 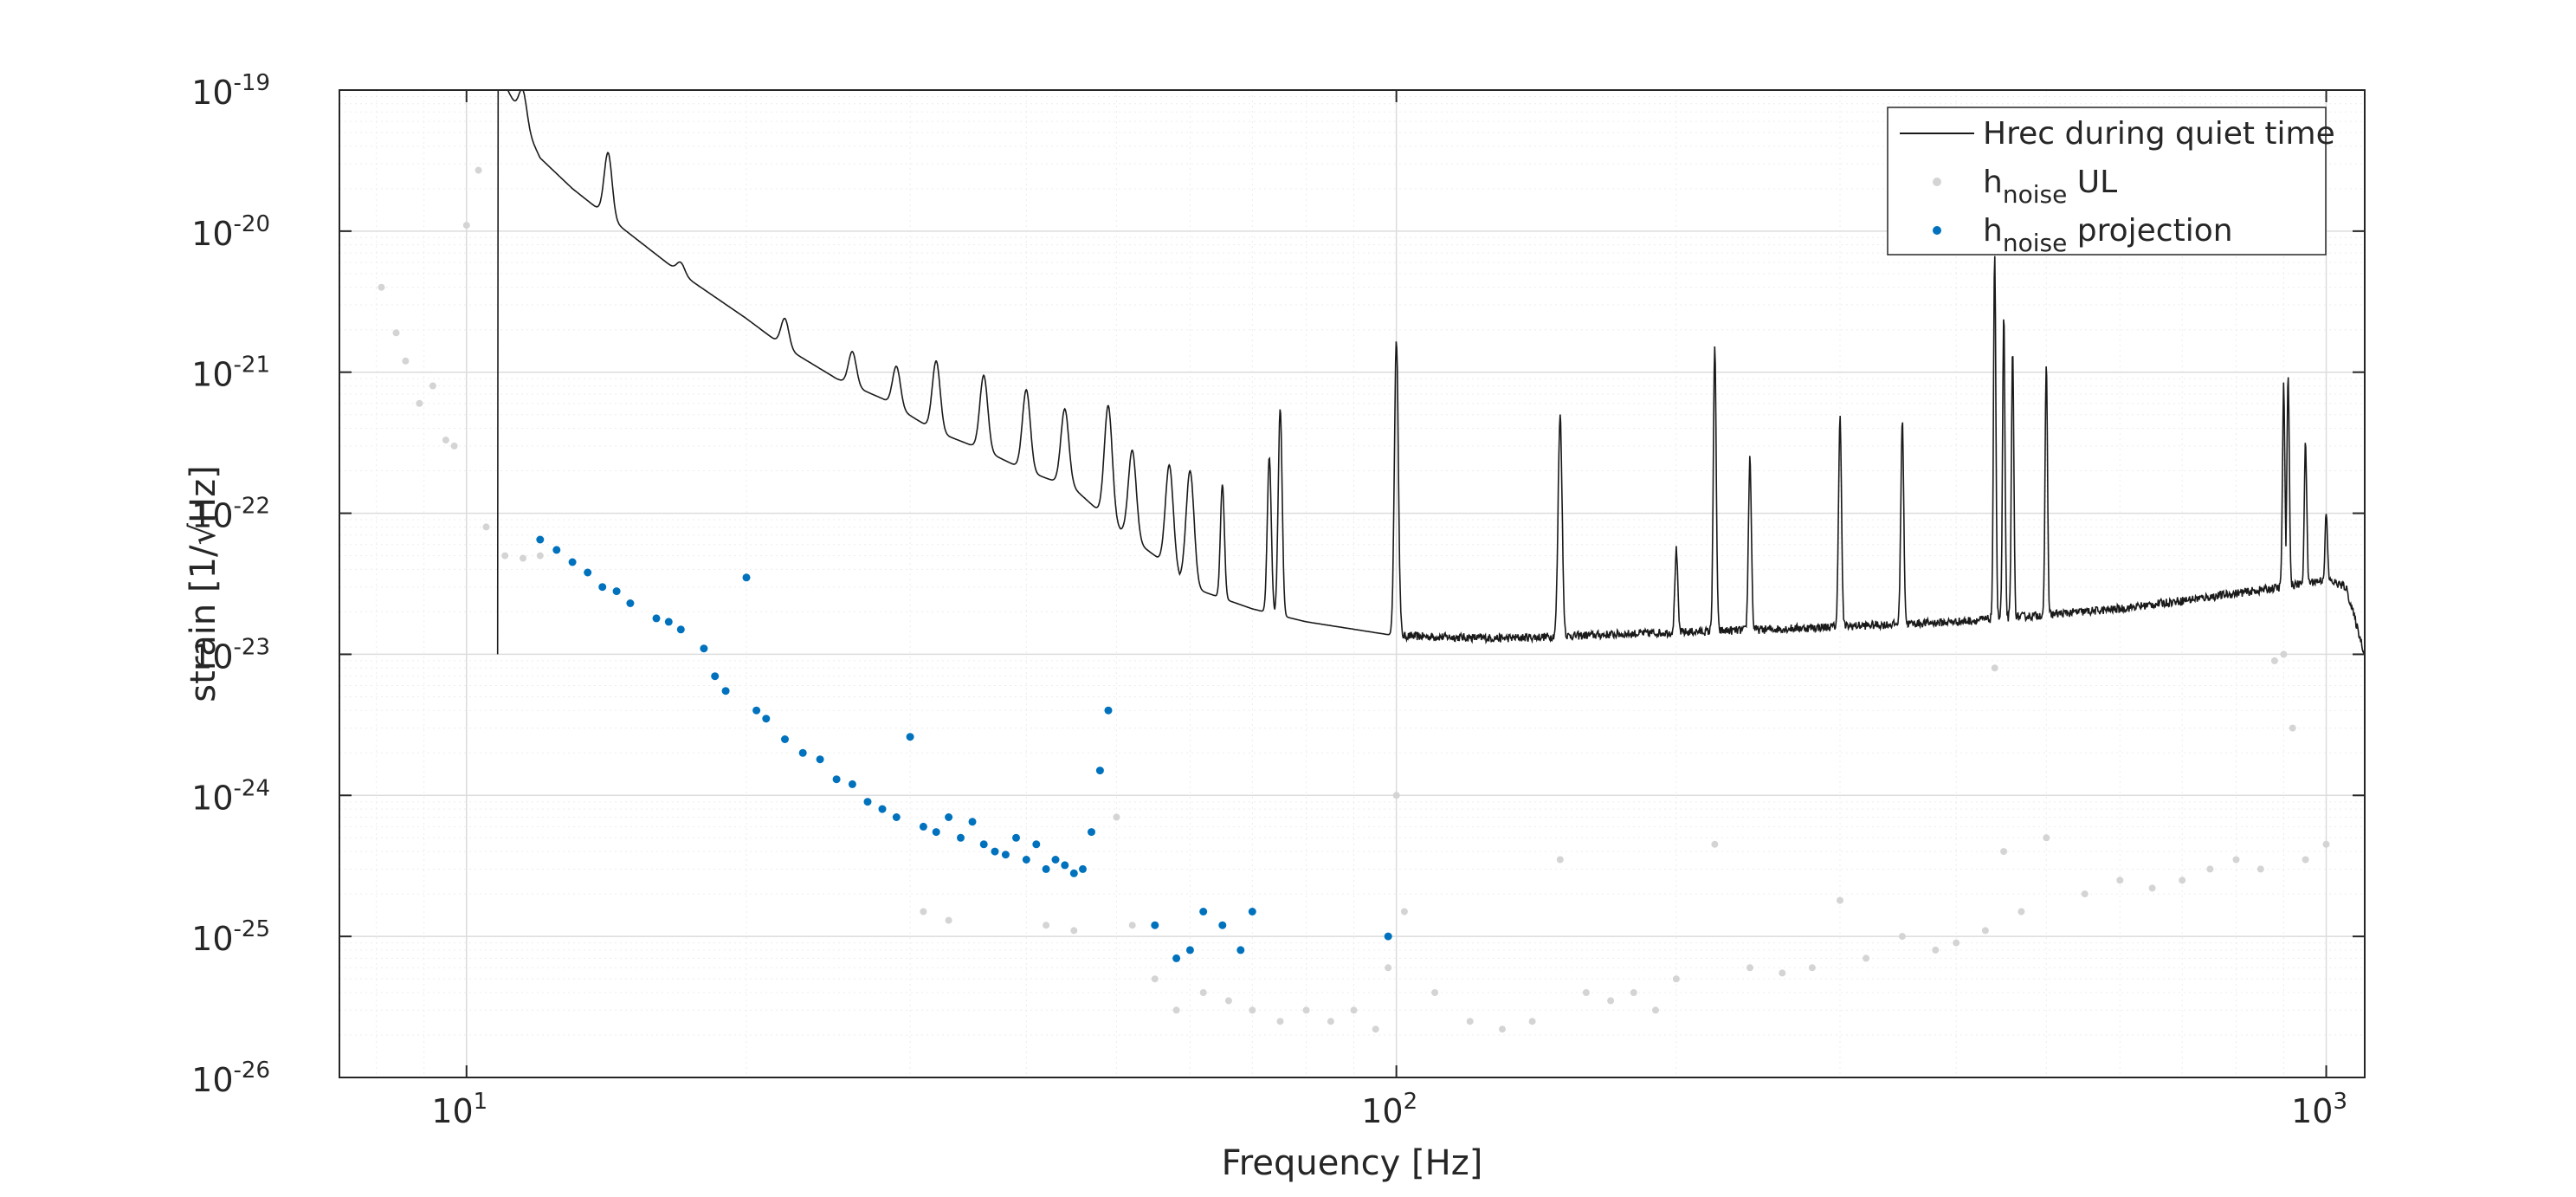 What do you see at coordinates (1937, 230) in the screenshot?
I see `legend-marker-projection` at bounding box center [1937, 230].